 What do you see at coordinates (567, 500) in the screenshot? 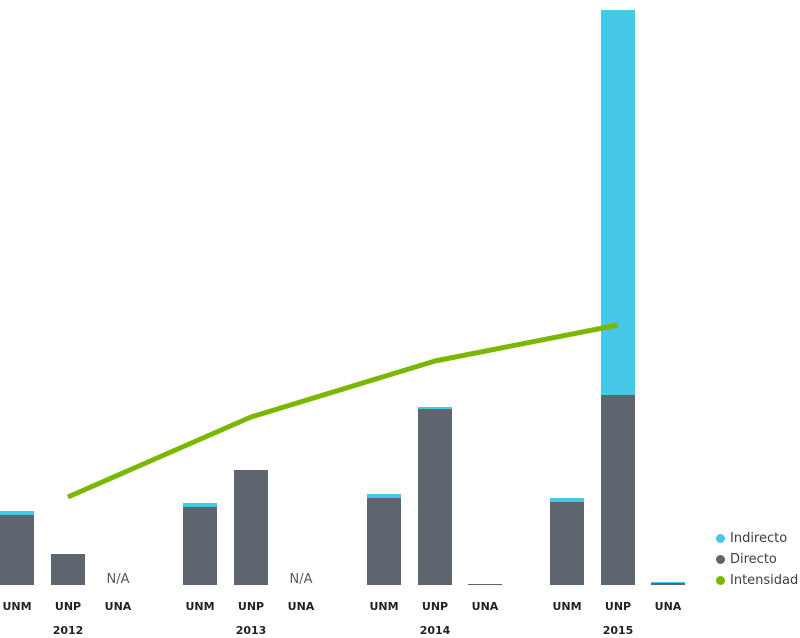
I see `bar-indirecto-2015-unm` at bounding box center [567, 500].